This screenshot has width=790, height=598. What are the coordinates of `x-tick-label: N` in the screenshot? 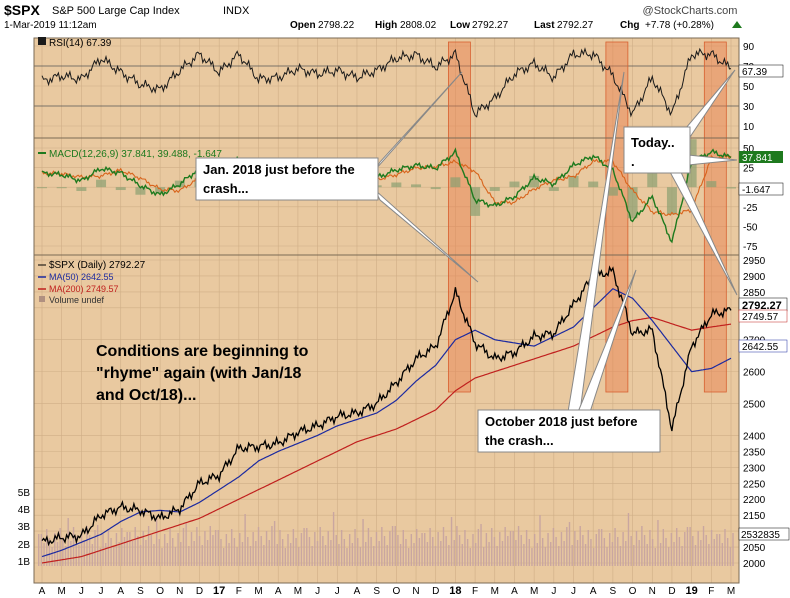 It's located at (652, 591).